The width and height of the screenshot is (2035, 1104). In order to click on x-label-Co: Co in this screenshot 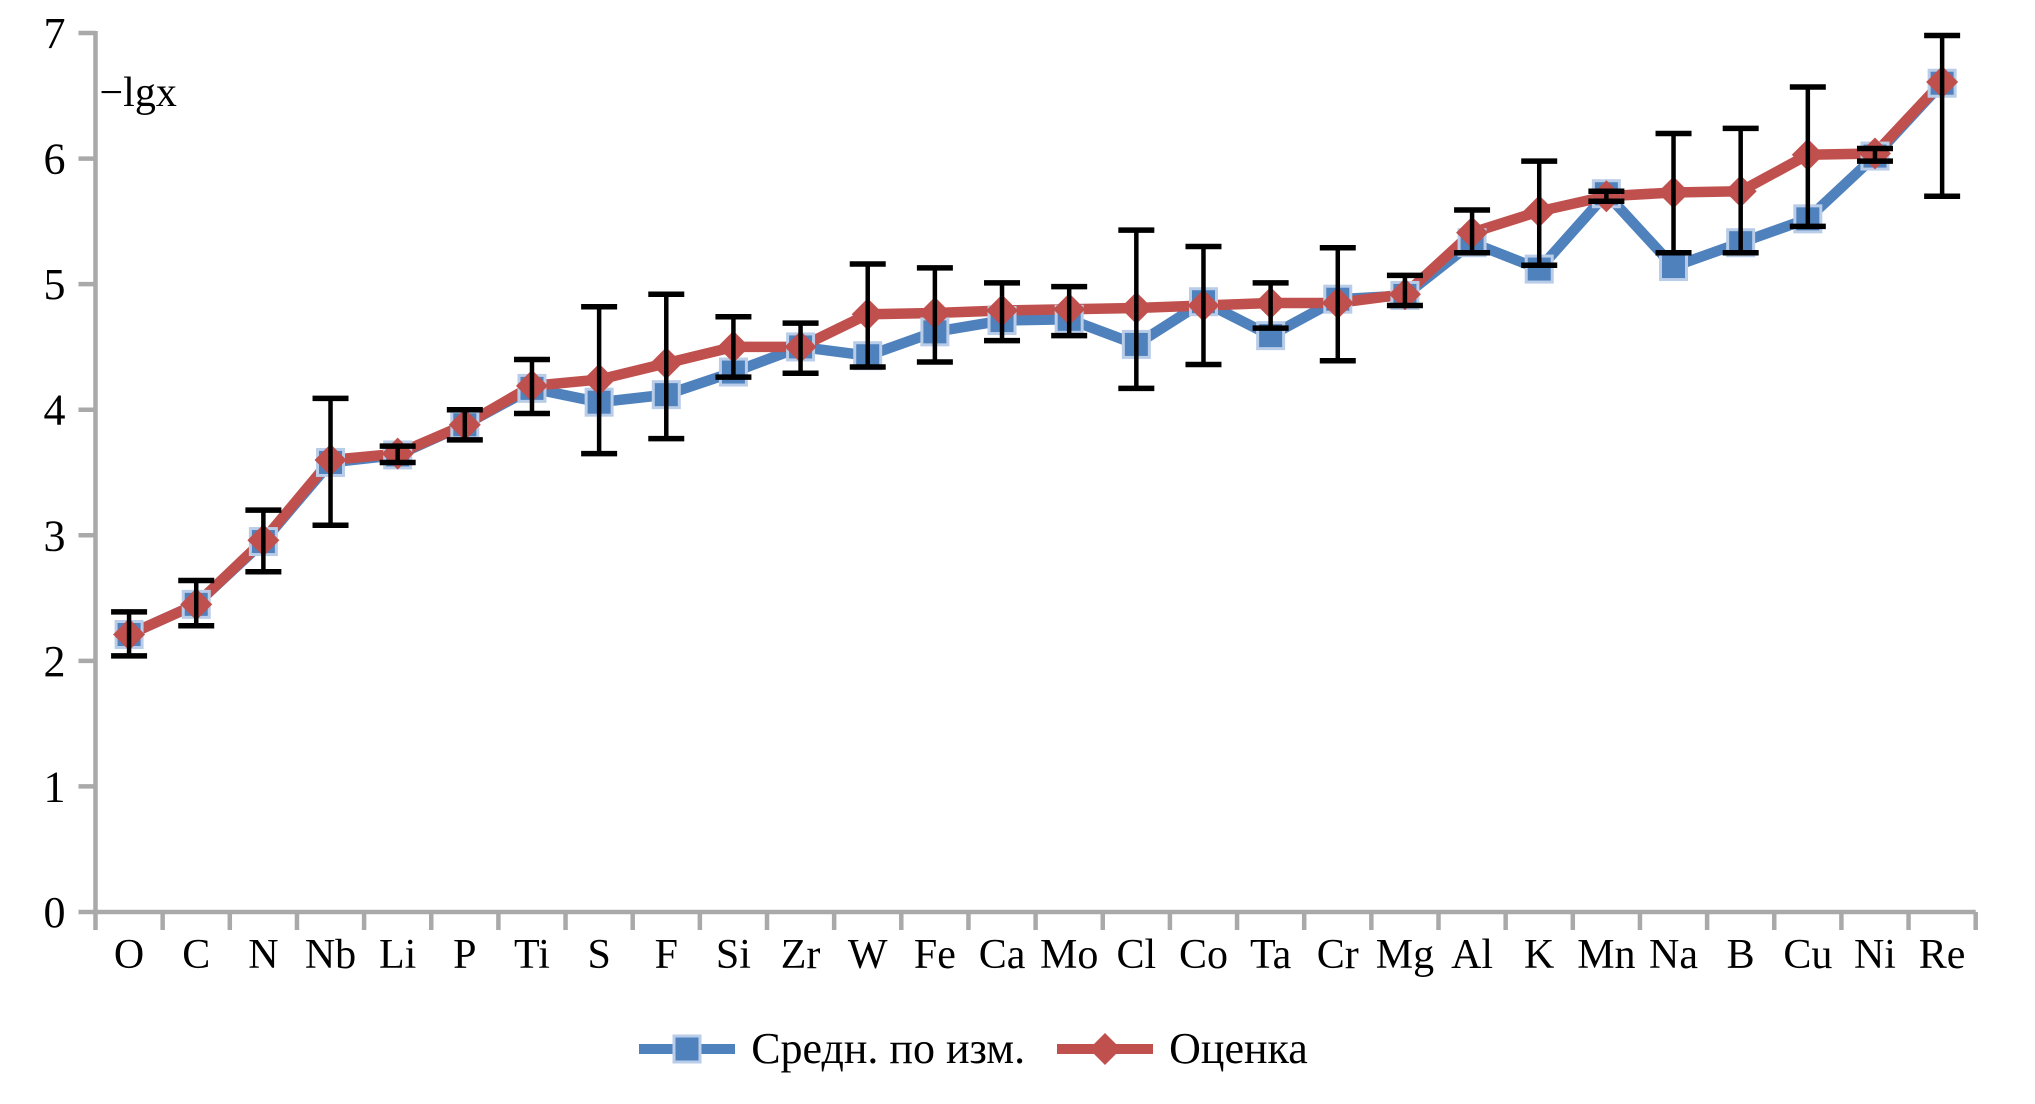, I will do `click(1203, 955)`.